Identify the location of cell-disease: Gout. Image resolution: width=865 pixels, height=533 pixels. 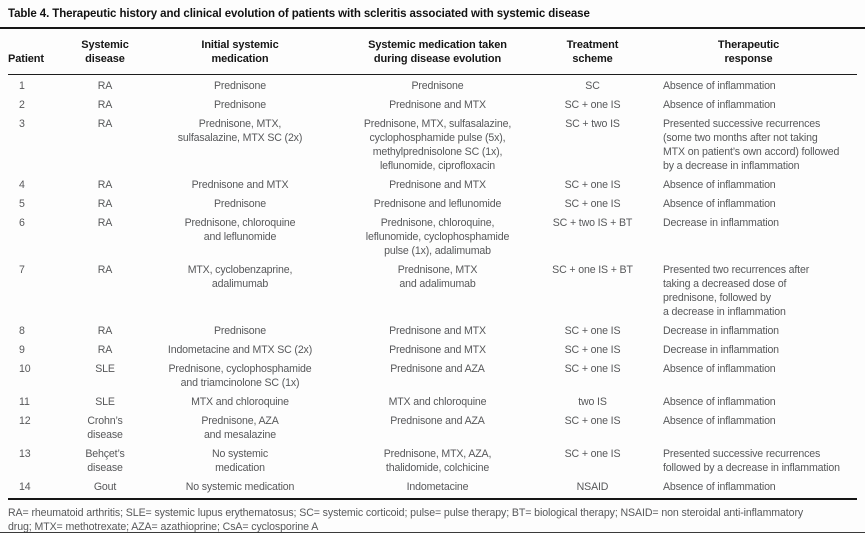
(105, 488).